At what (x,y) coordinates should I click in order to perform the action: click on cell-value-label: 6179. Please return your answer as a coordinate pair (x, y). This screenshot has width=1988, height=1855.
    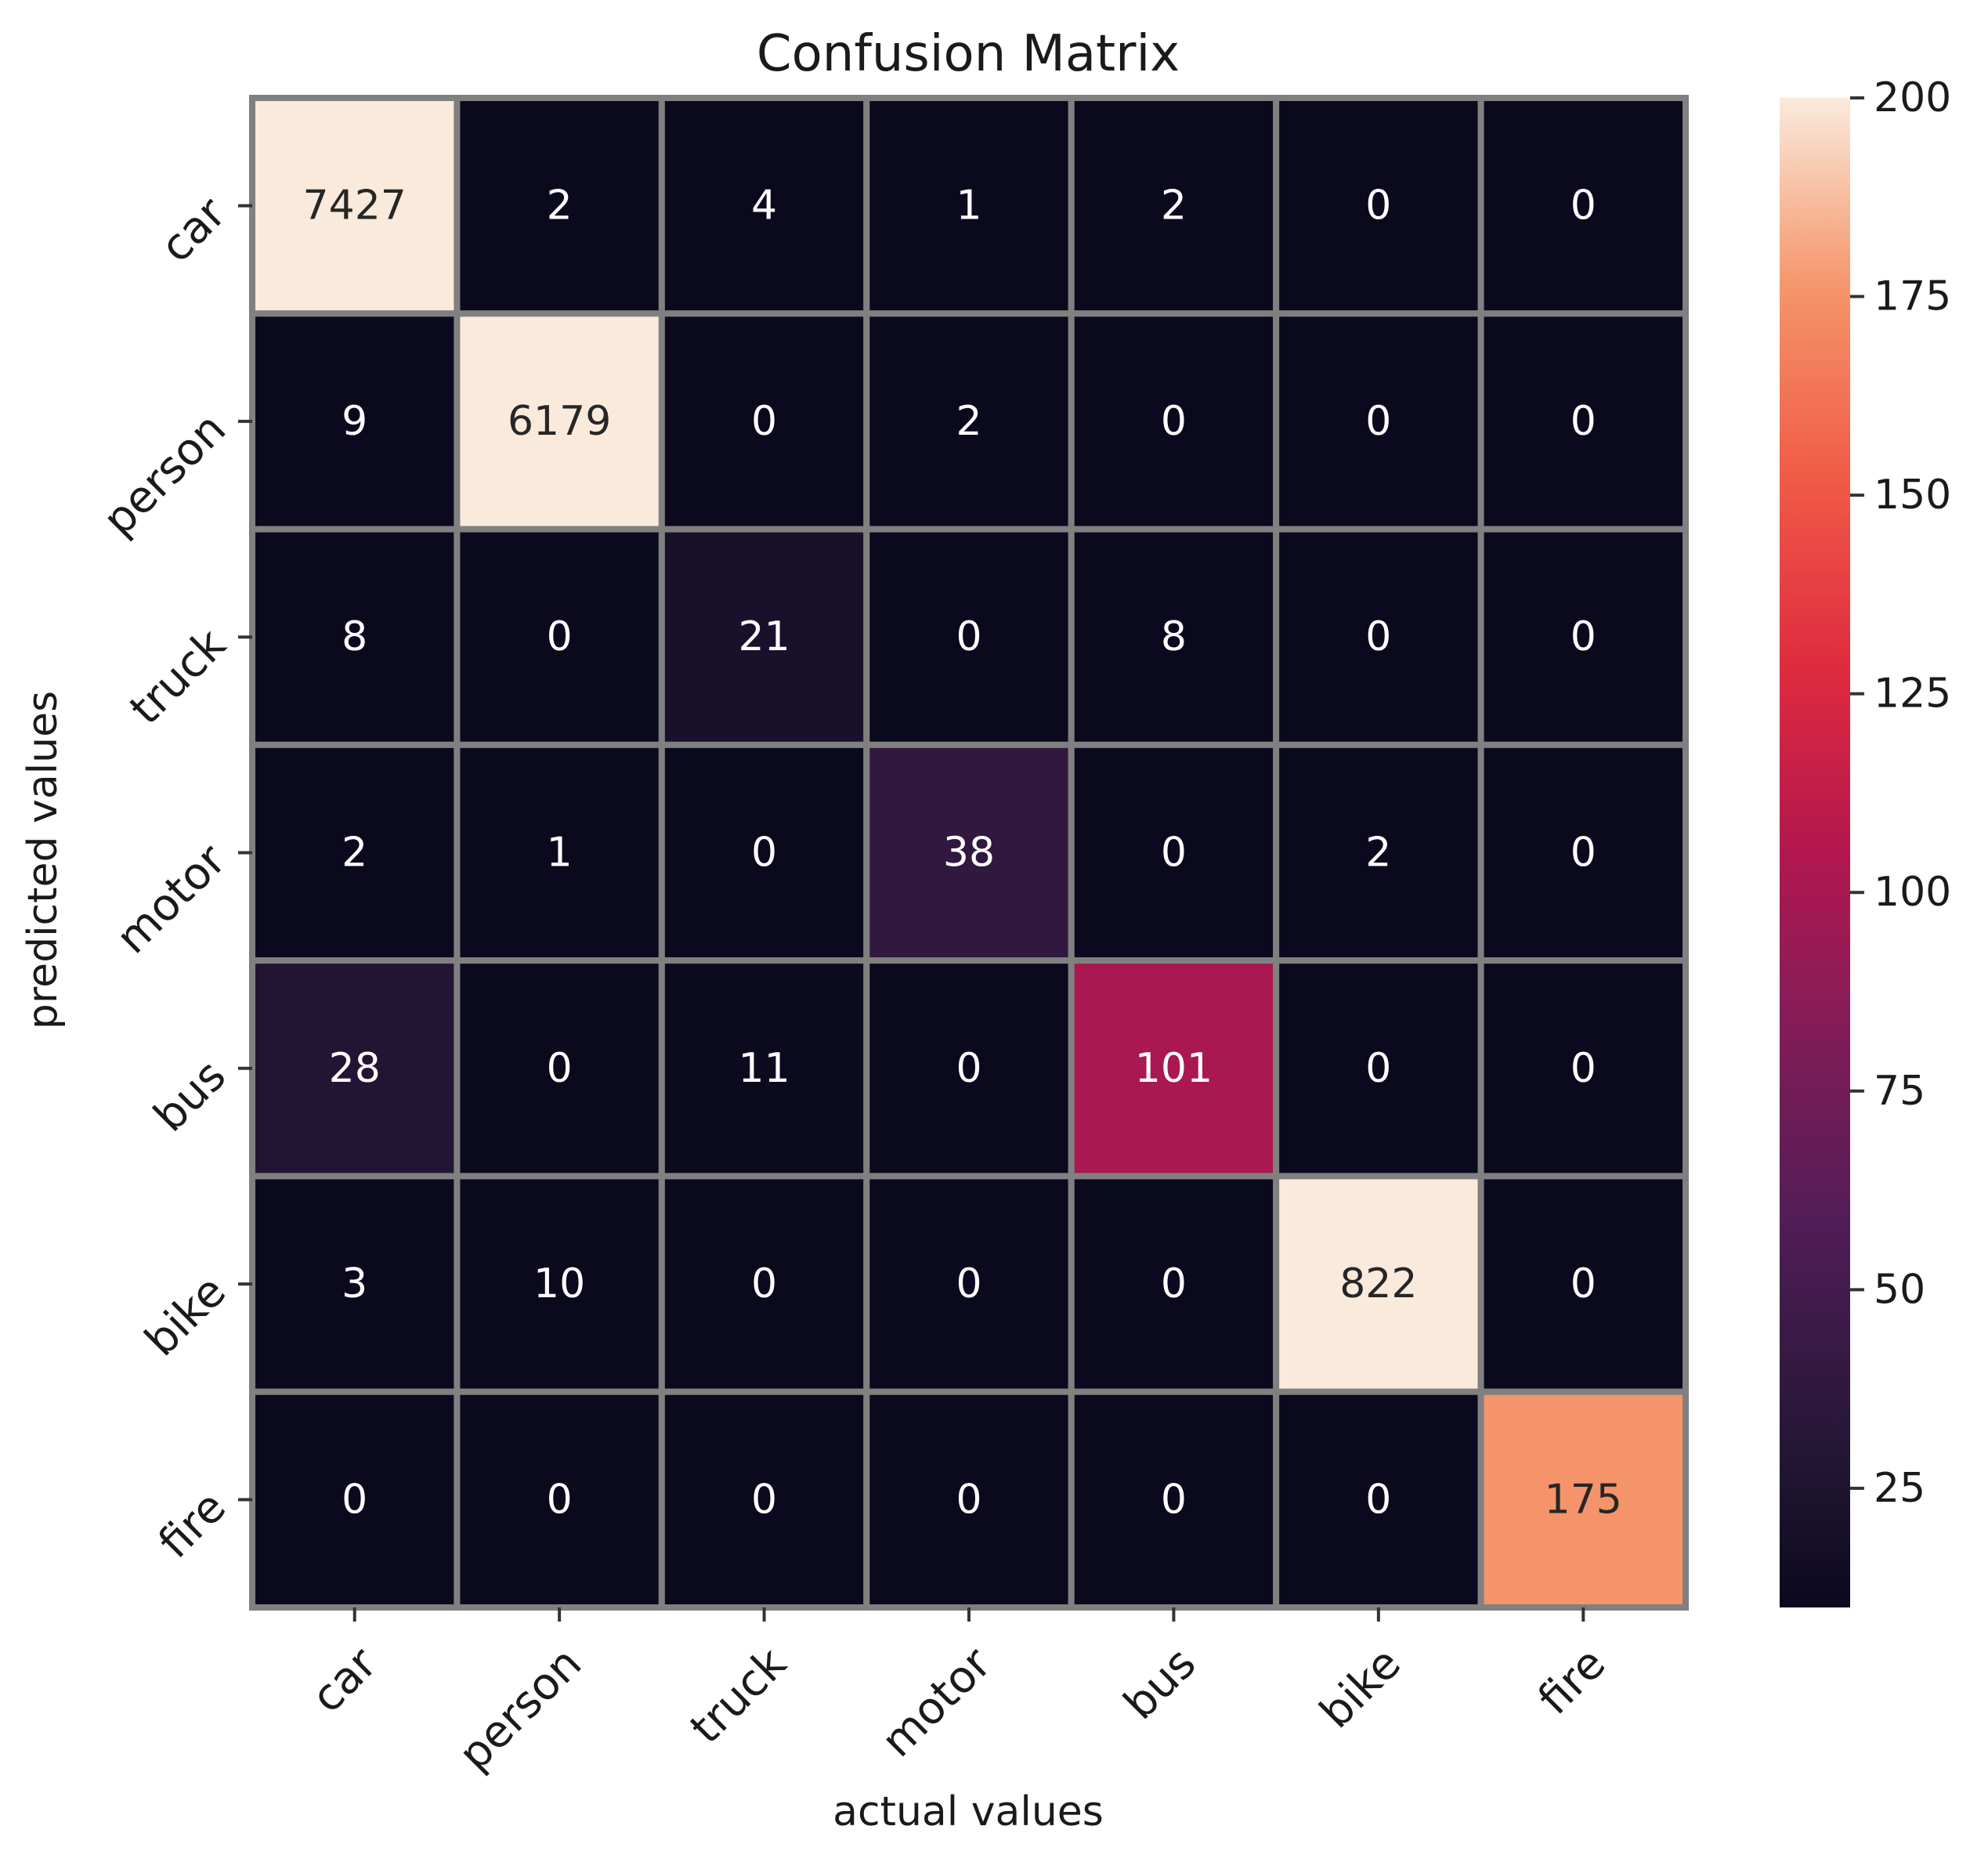
    Looking at the image, I should click on (559, 421).